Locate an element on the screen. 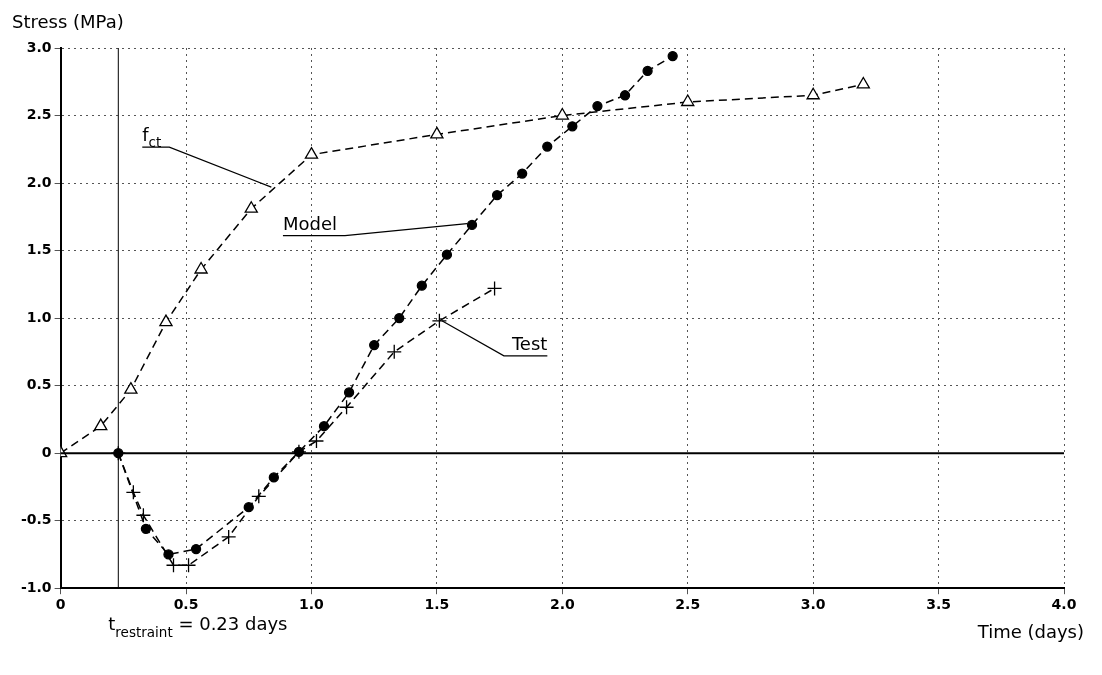  x-axis-title: Time (days) is located at coordinates (1030, 632).